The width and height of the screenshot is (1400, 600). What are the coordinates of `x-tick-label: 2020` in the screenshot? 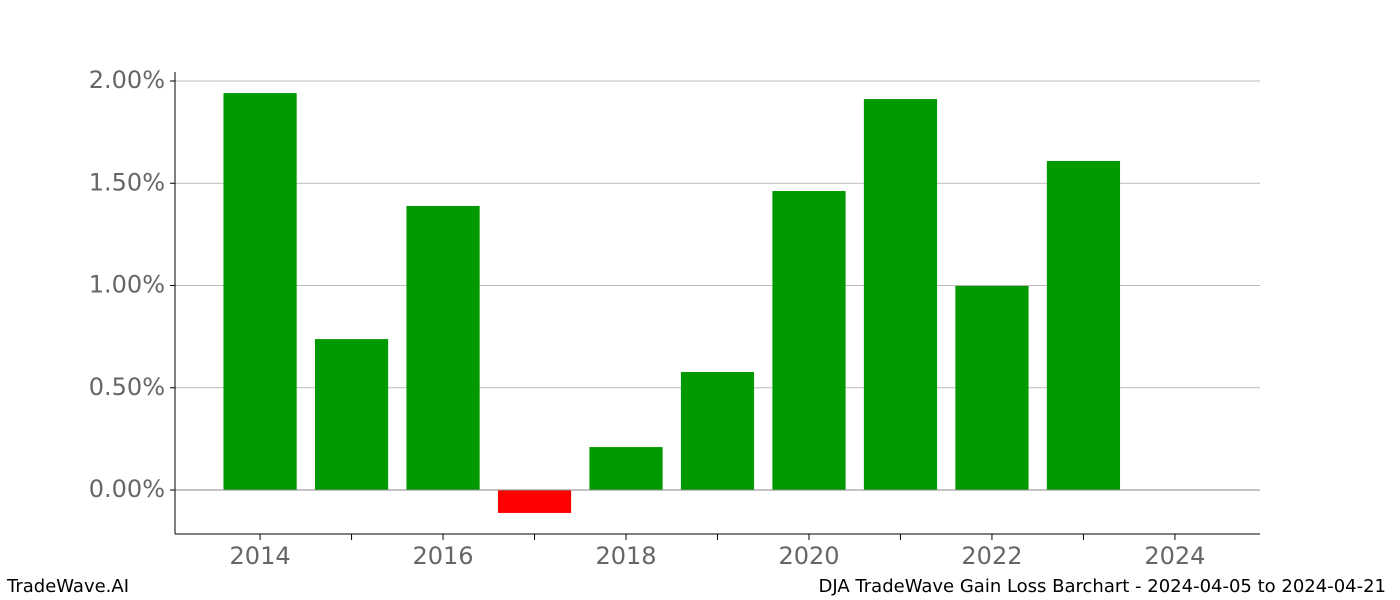 It's located at (808, 556).